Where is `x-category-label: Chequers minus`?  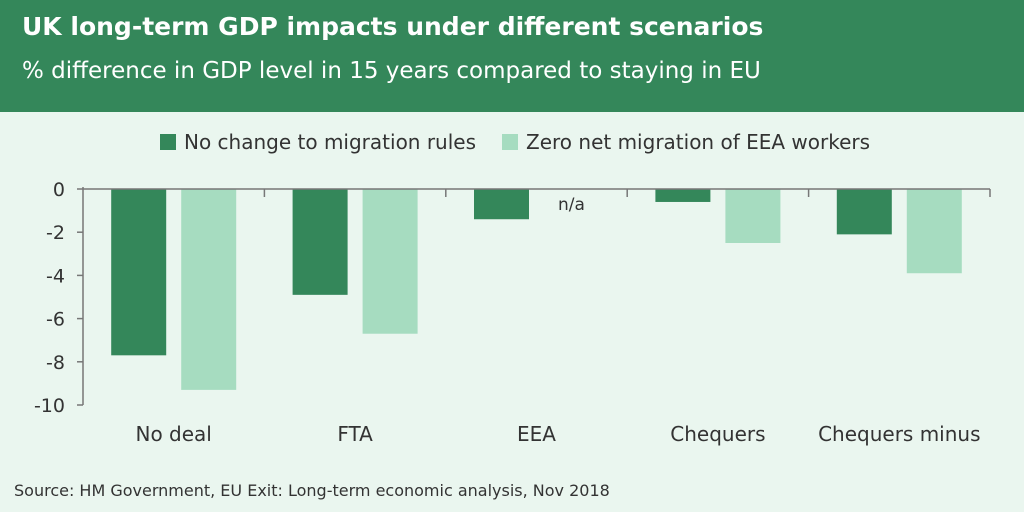 x-category-label: Chequers minus is located at coordinates (899, 434).